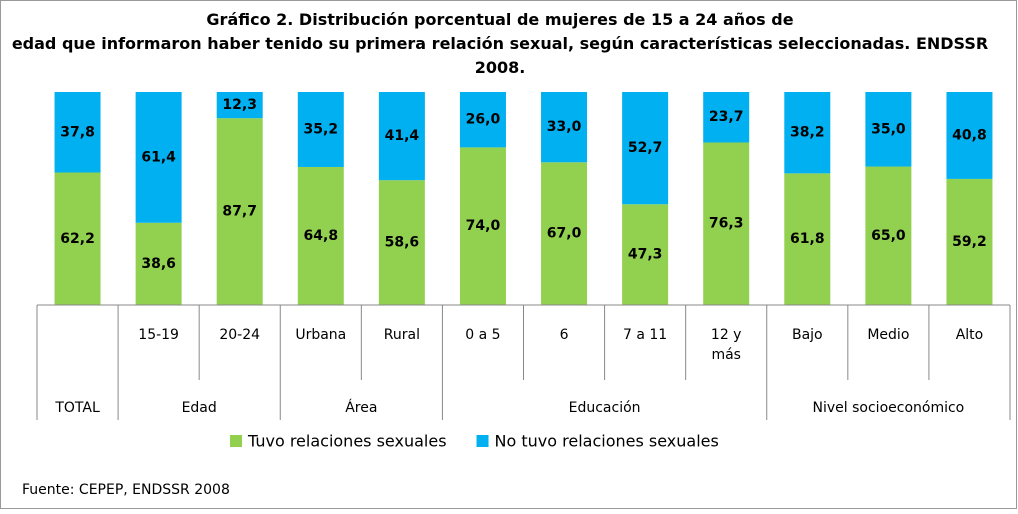  I want to click on category-label: Urbana, so click(320, 335).